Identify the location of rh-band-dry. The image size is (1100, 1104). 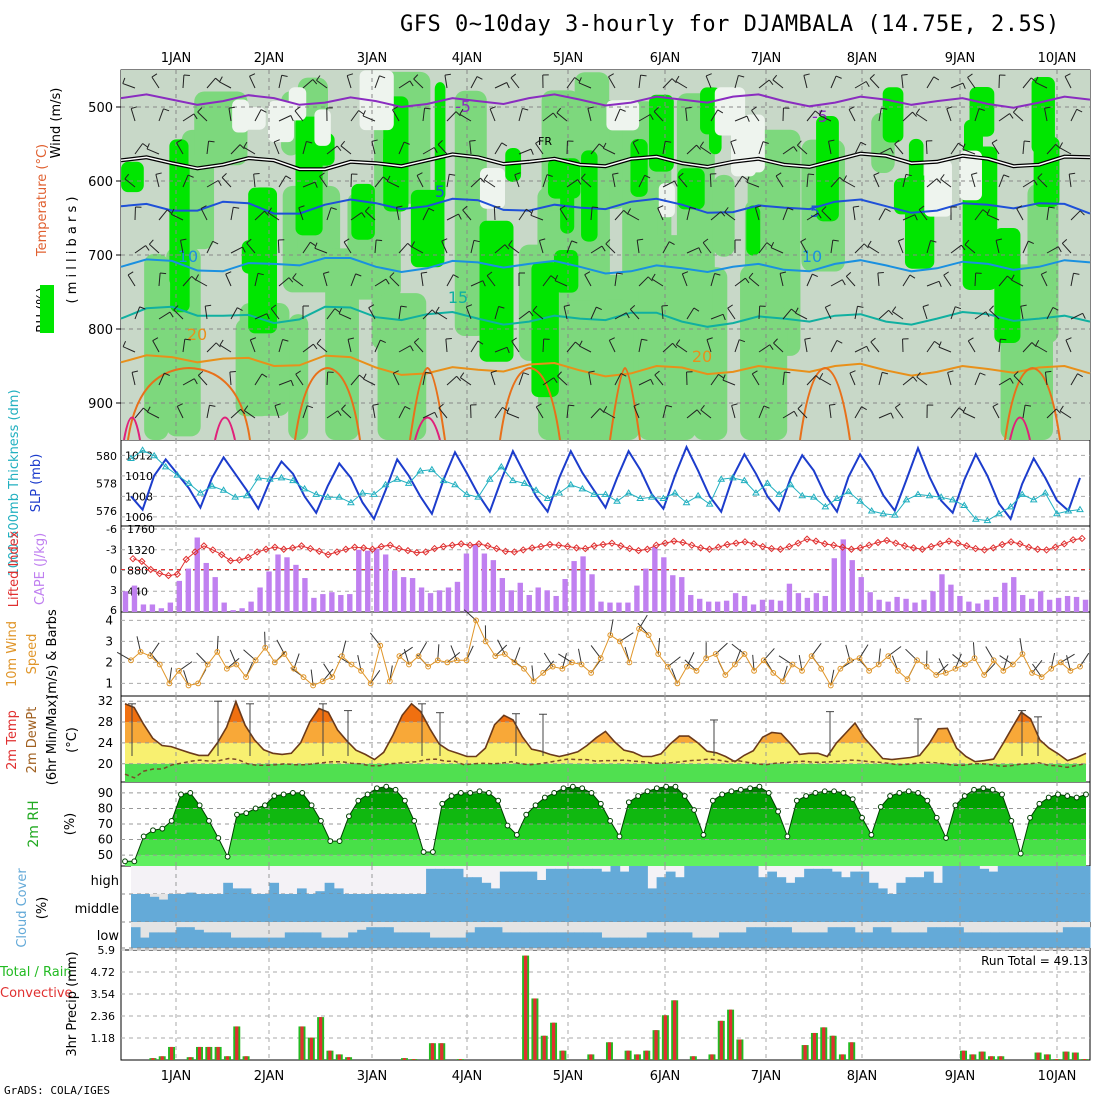
(322, 127).